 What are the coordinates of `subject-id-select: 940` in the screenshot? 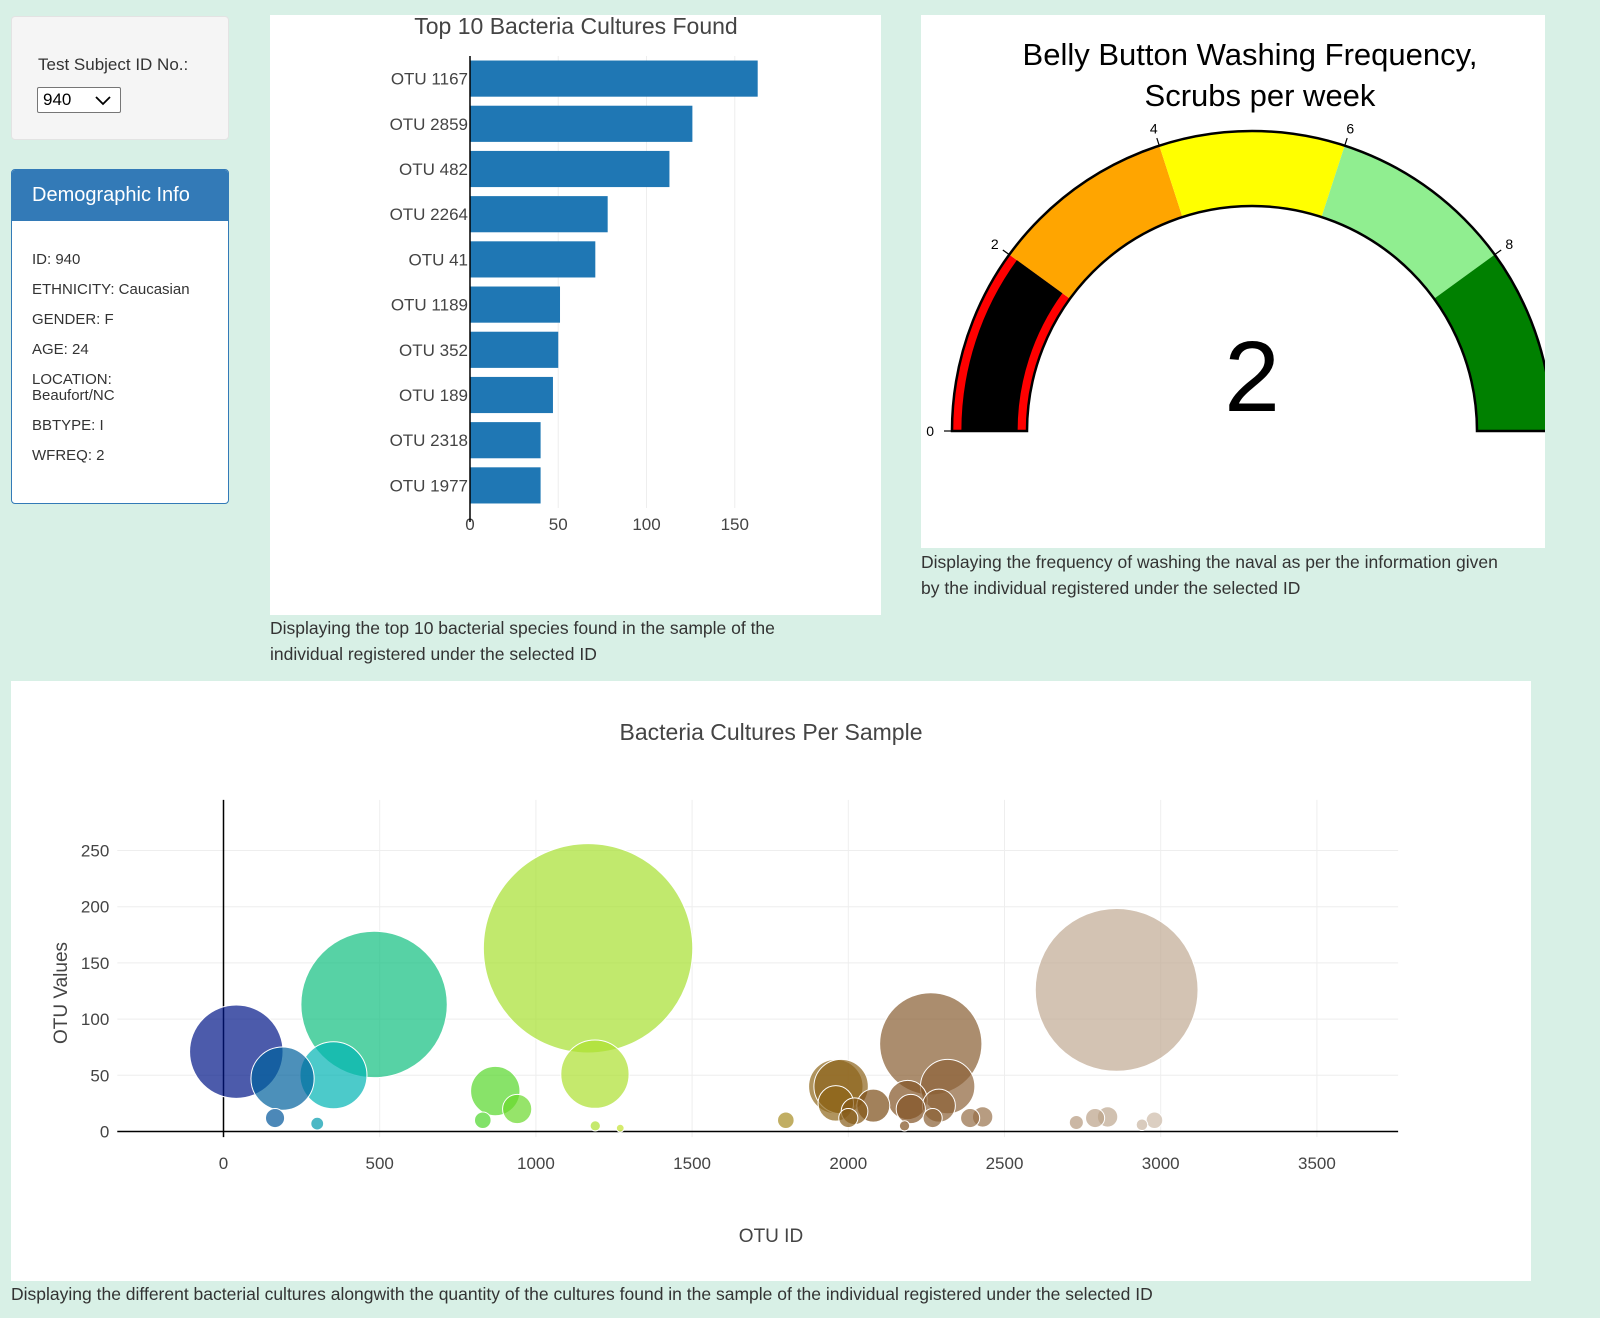 It's located at (79, 100).